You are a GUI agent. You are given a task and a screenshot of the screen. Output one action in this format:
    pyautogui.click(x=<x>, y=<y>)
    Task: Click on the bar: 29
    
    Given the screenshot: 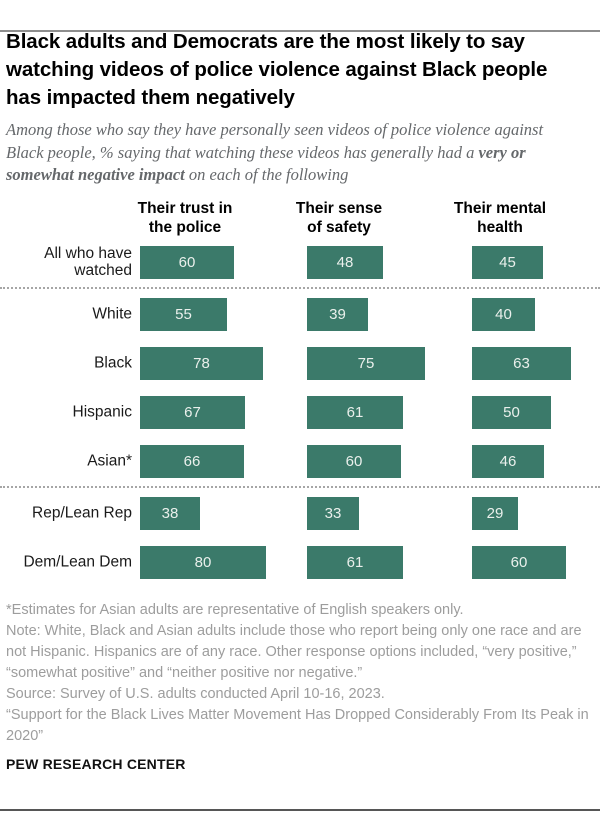 What is the action you would take?
    pyautogui.click(x=495, y=513)
    